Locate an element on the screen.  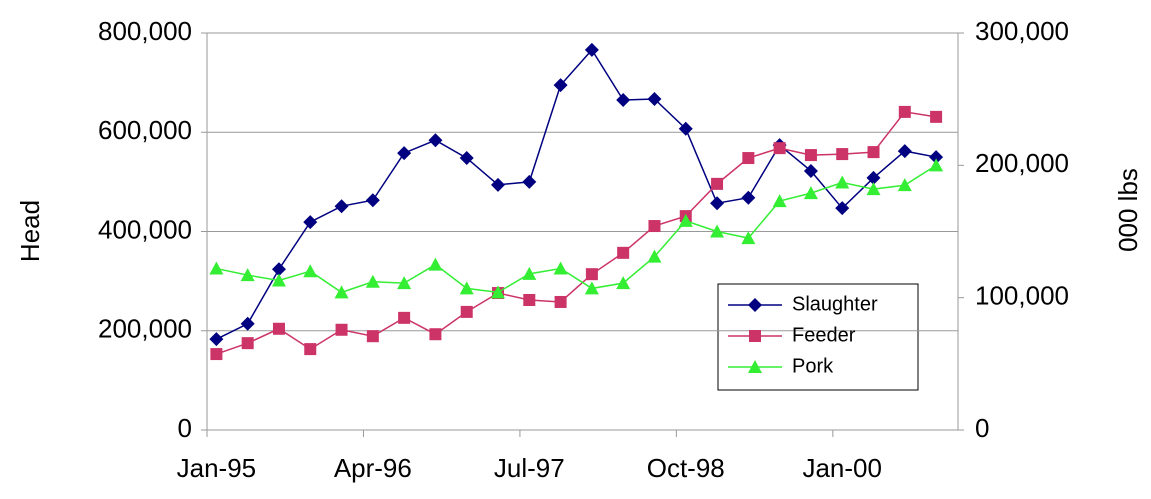
y-tick-label: 200,000 is located at coordinates (145, 329).